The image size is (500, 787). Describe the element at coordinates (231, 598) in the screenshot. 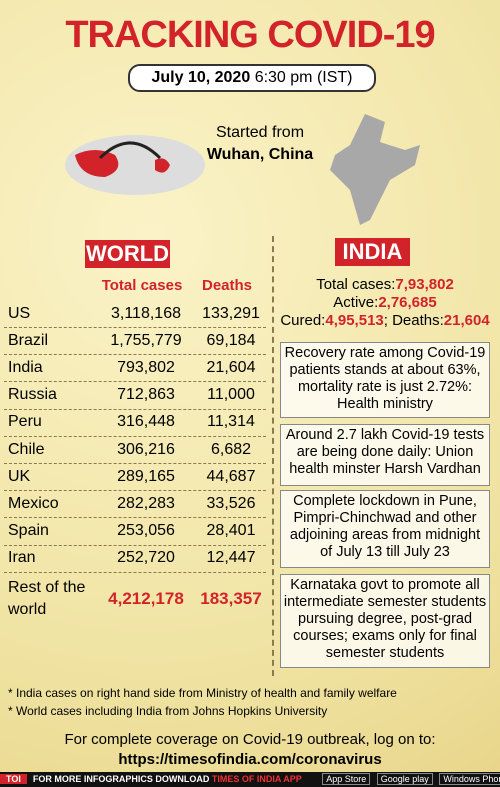

I see `table-cell: 183,357` at that location.